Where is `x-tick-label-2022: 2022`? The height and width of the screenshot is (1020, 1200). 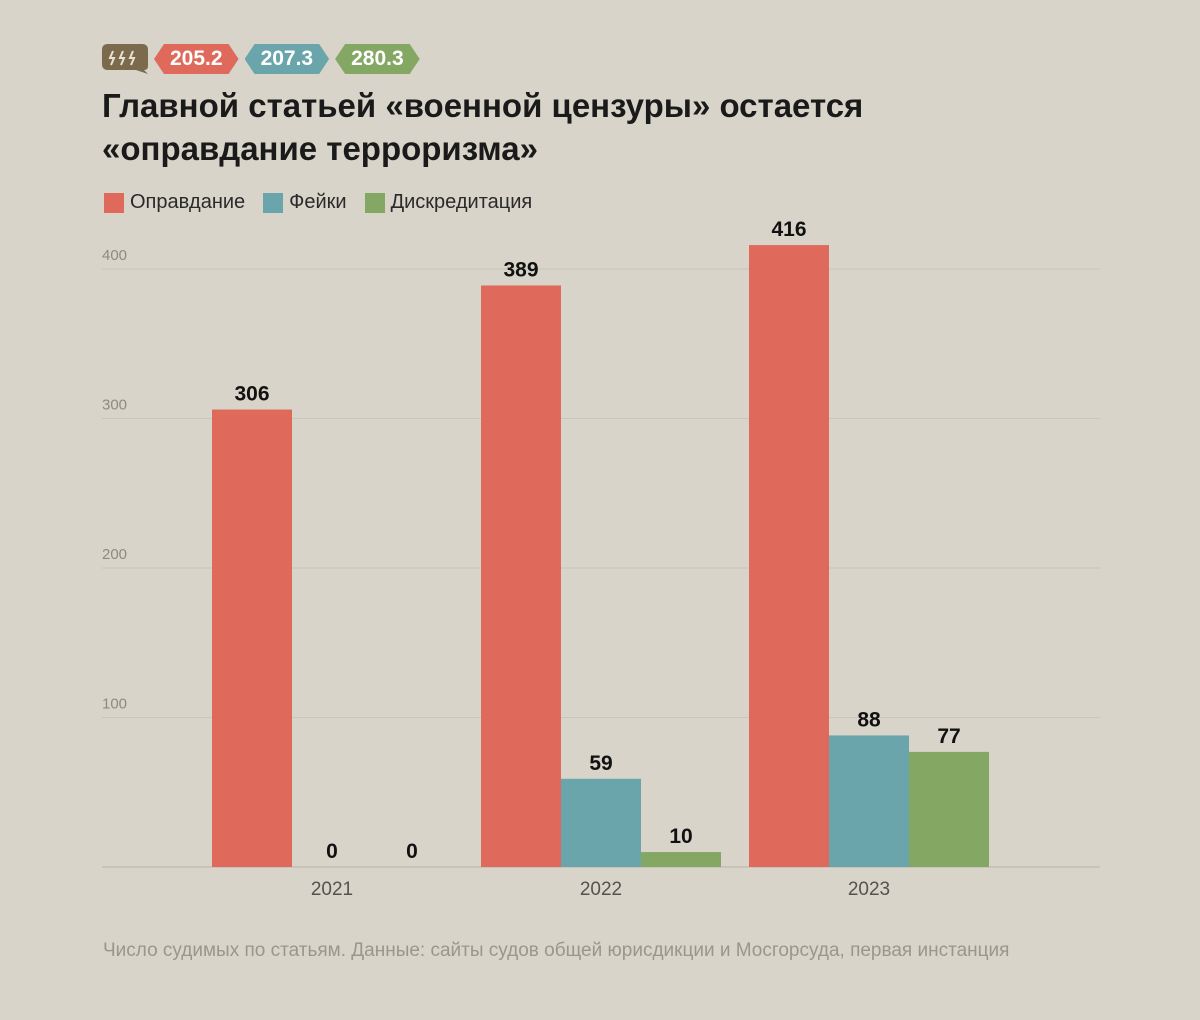
x-tick-label-2022: 2022 is located at coordinates (601, 889).